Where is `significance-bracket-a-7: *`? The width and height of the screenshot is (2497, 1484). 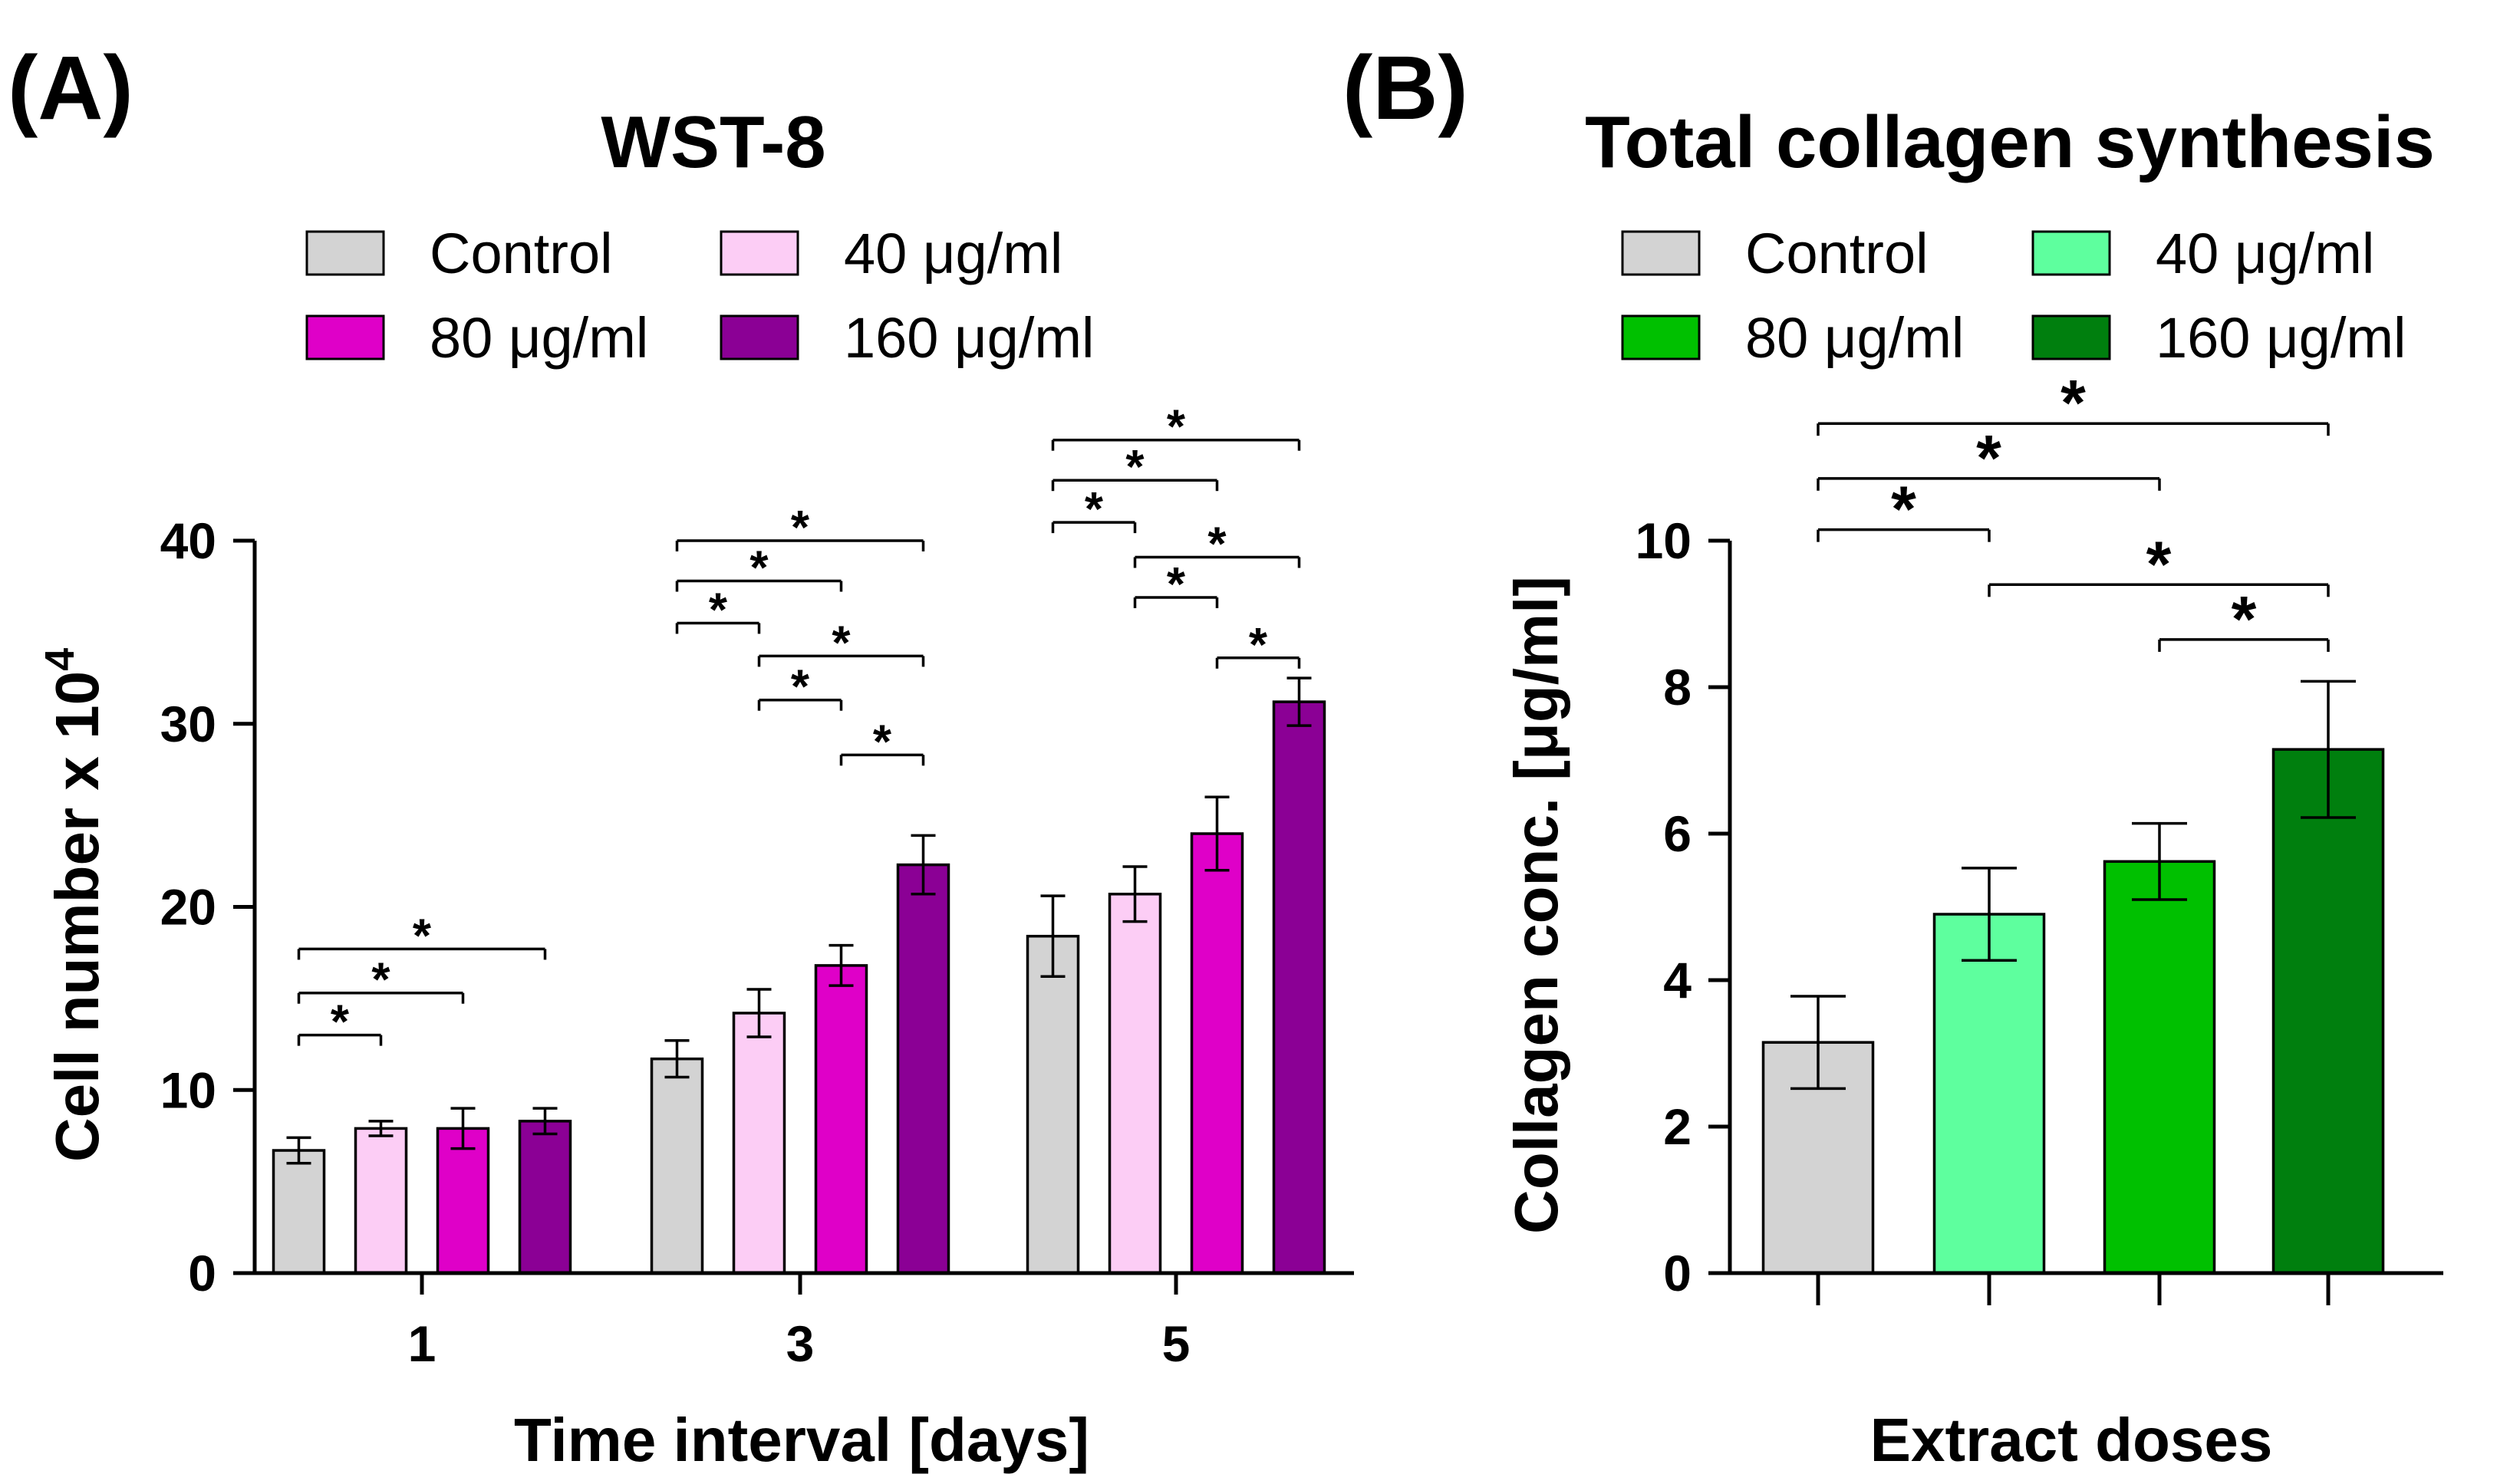
significance-bracket-a-7: * is located at coordinates (841, 643).